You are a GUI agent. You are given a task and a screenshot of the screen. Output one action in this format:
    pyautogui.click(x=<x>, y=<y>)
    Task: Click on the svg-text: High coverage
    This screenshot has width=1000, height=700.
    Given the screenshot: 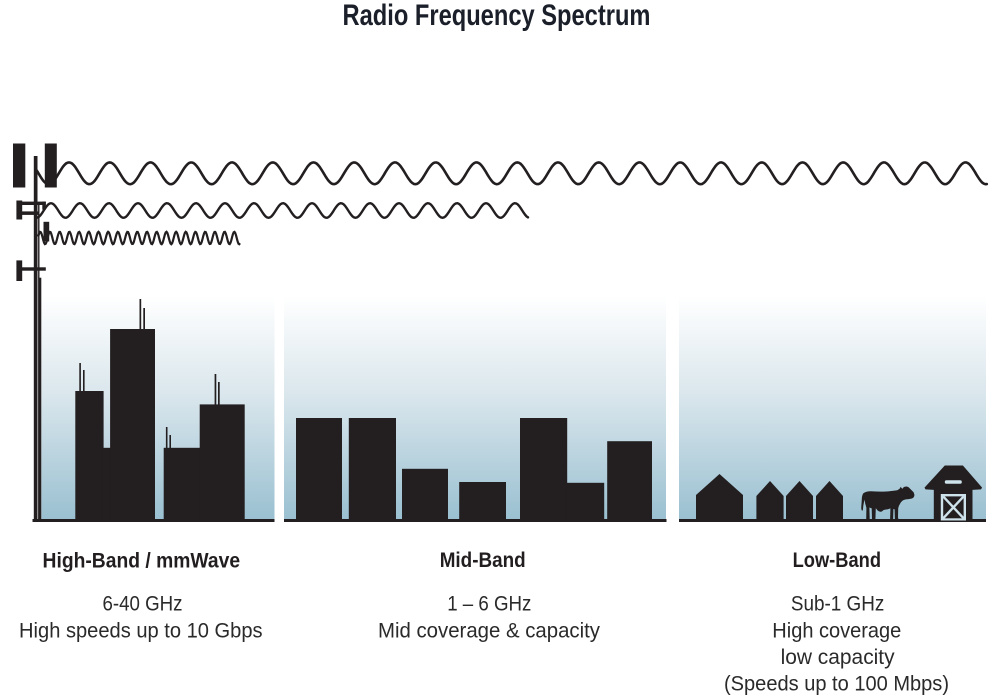 What is the action you would take?
    pyautogui.click(x=836, y=630)
    